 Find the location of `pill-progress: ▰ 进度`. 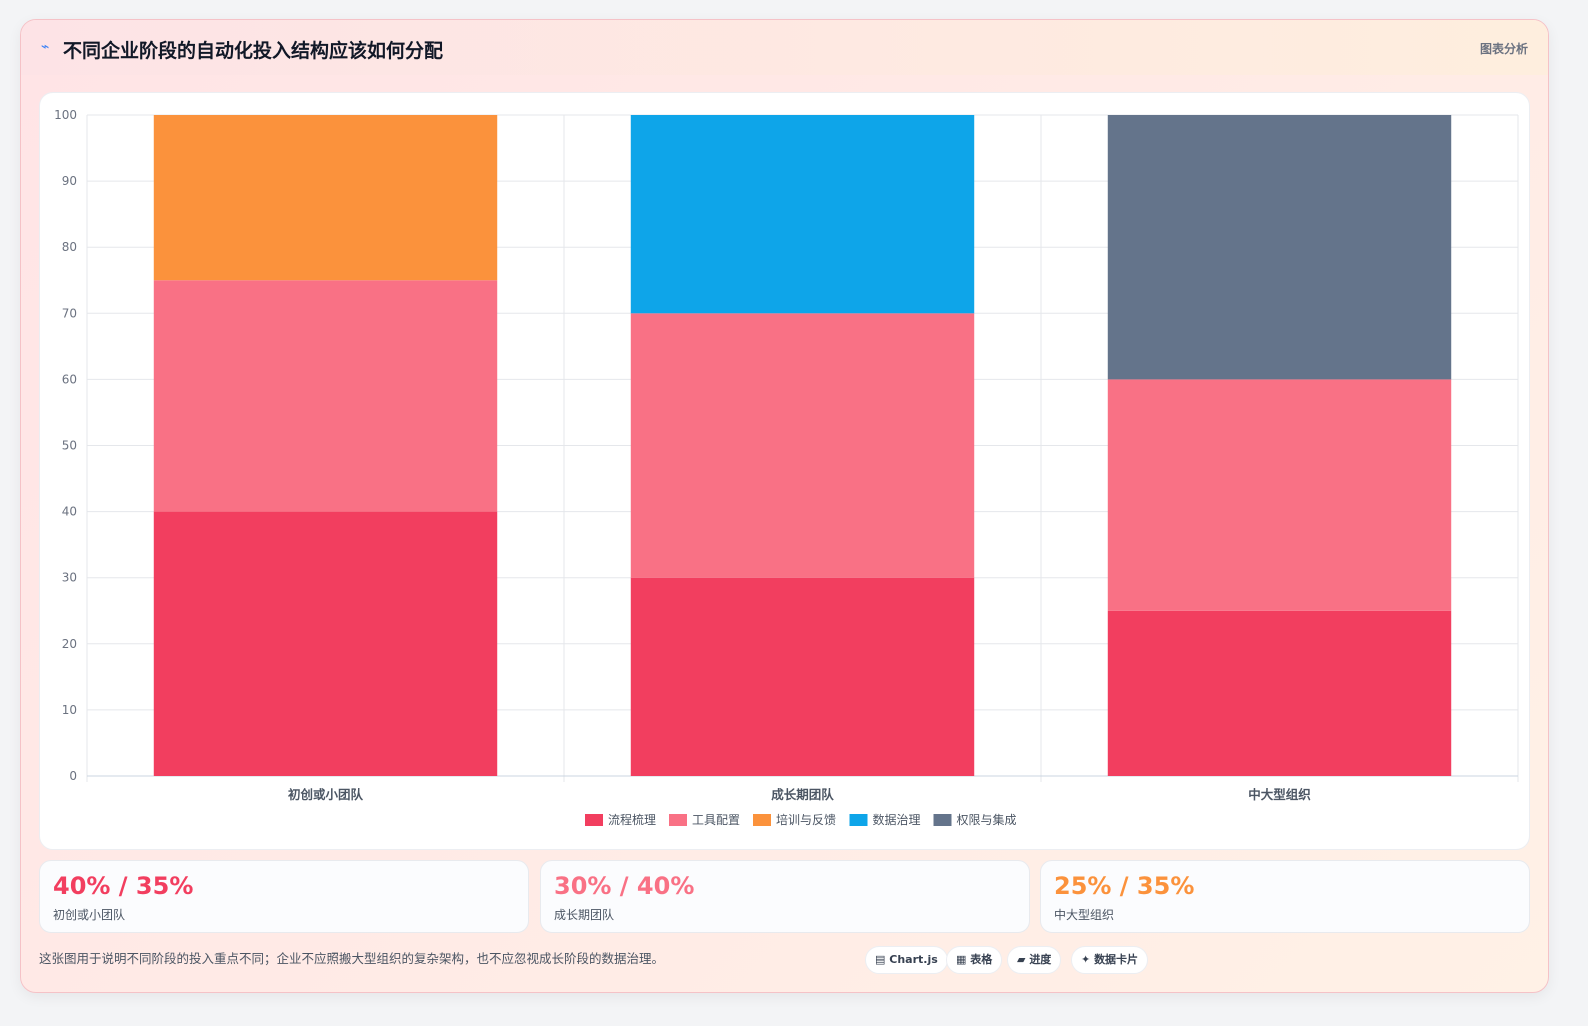

pill-progress: ▰ 进度 is located at coordinates (1034, 960).